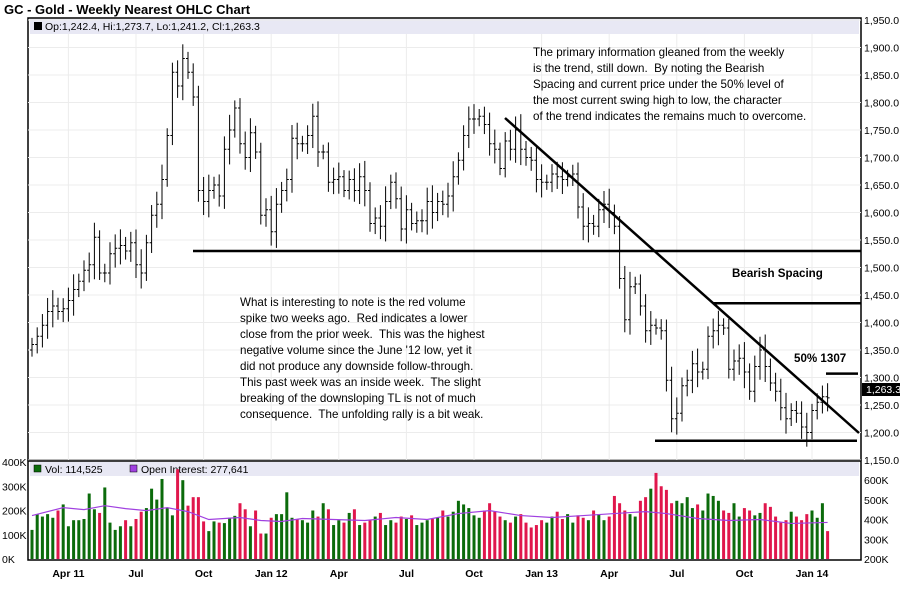 The image size is (900, 598). Describe the element at coordinates (127, 9) in the screenshot. I see `chart-title: GC - Gold - Weekly Nearest OHLC Chart` at that location.